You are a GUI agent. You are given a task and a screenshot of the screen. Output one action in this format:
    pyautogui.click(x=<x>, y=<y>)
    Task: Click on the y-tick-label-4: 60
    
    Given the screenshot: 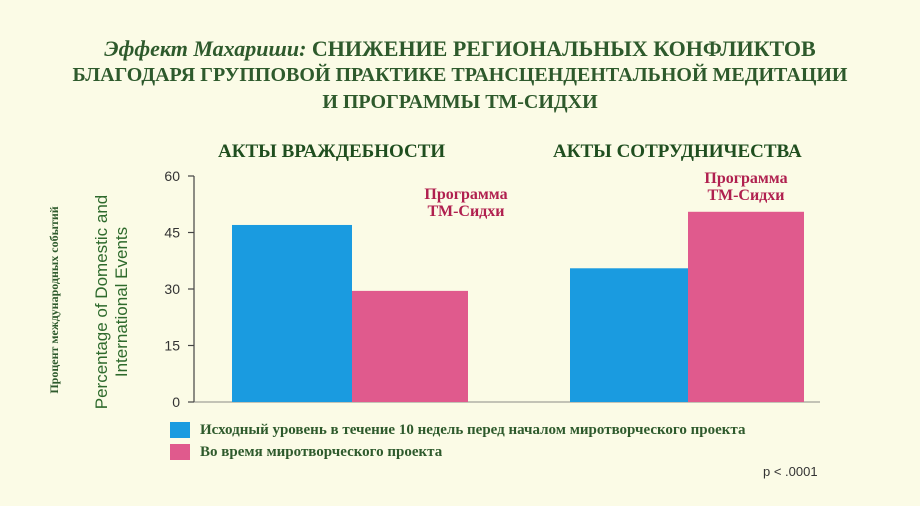 What is the action you would take?
    pyautogui.click(x=172, y=176)
    